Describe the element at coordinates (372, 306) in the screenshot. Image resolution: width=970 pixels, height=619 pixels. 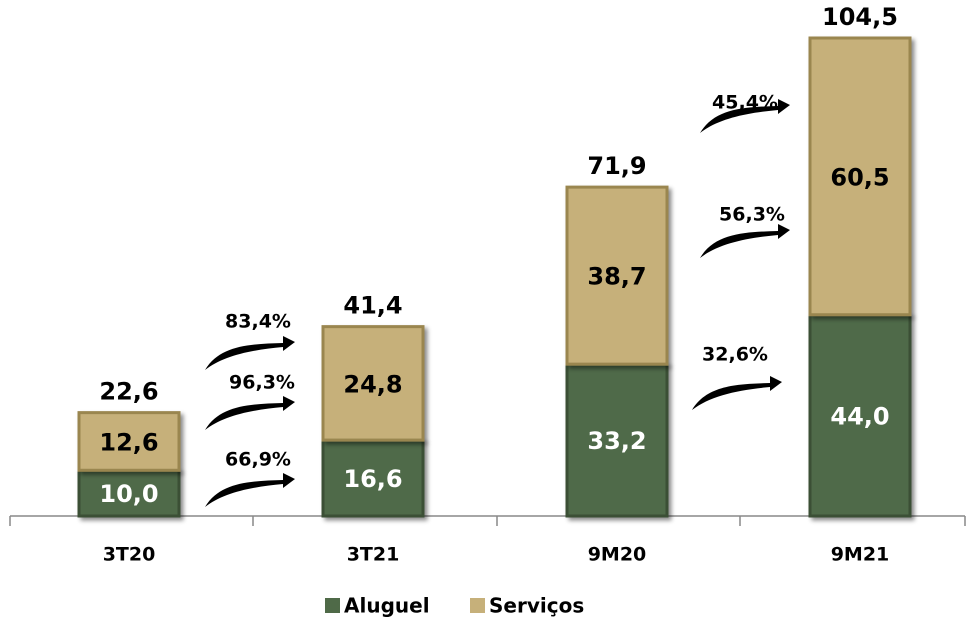
I see `total-label: 41,4` at that location.